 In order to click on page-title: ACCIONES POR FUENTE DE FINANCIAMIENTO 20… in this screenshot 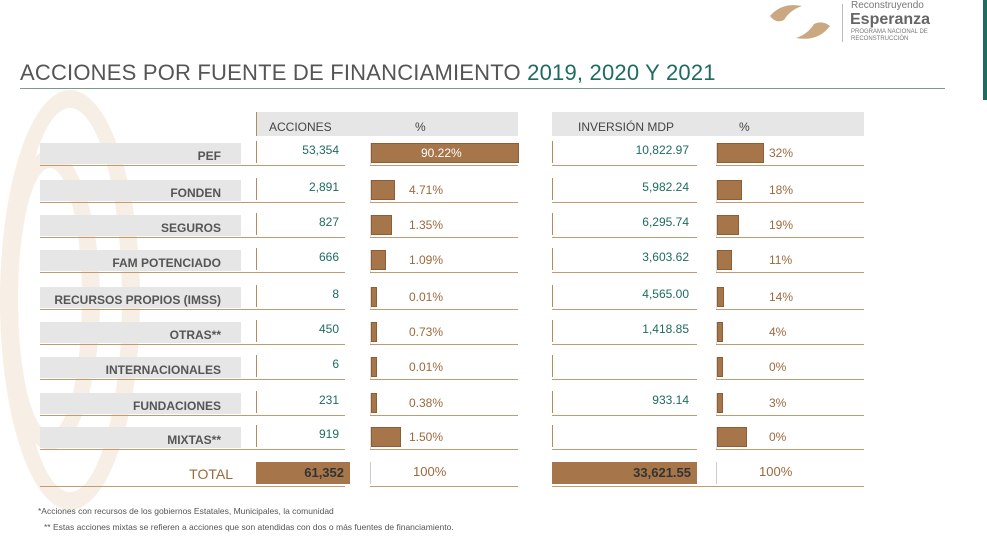, I will do `click(368, 72)`.